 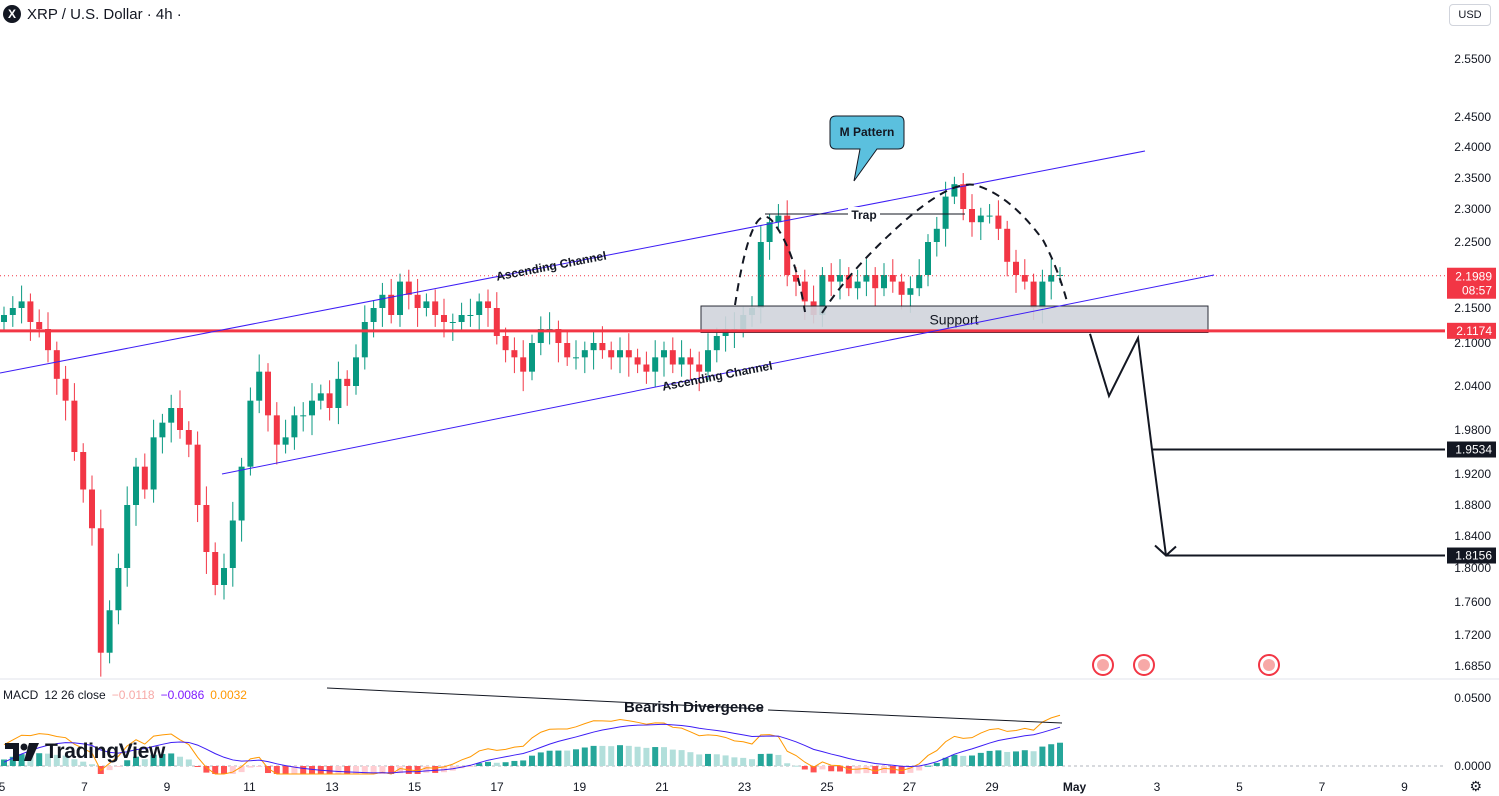 I want to click on y-tick-label: 1.6850, so click(x=1472, y=666).